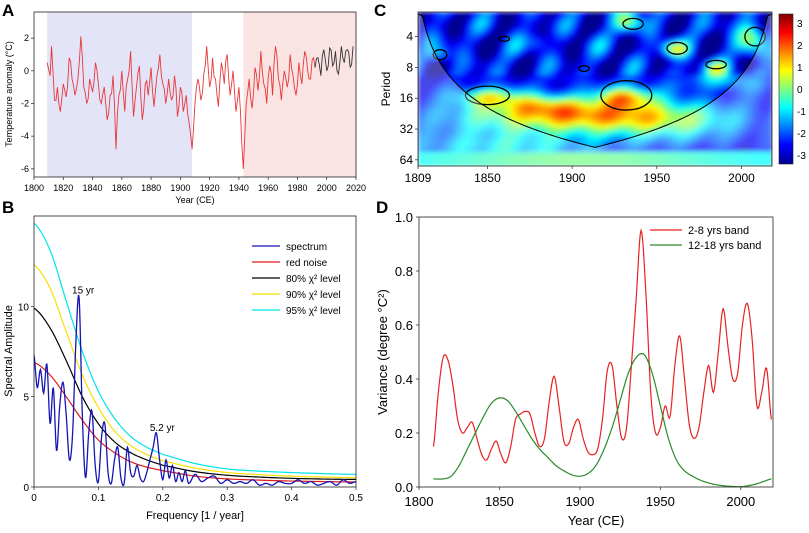 Image resolution: width=809 pixels, height=533 pixels. Describe the element at coordinates (382, 352) in the screenshot. I see `panel-d-ylabel: Variance (degree °C²)` at that location.